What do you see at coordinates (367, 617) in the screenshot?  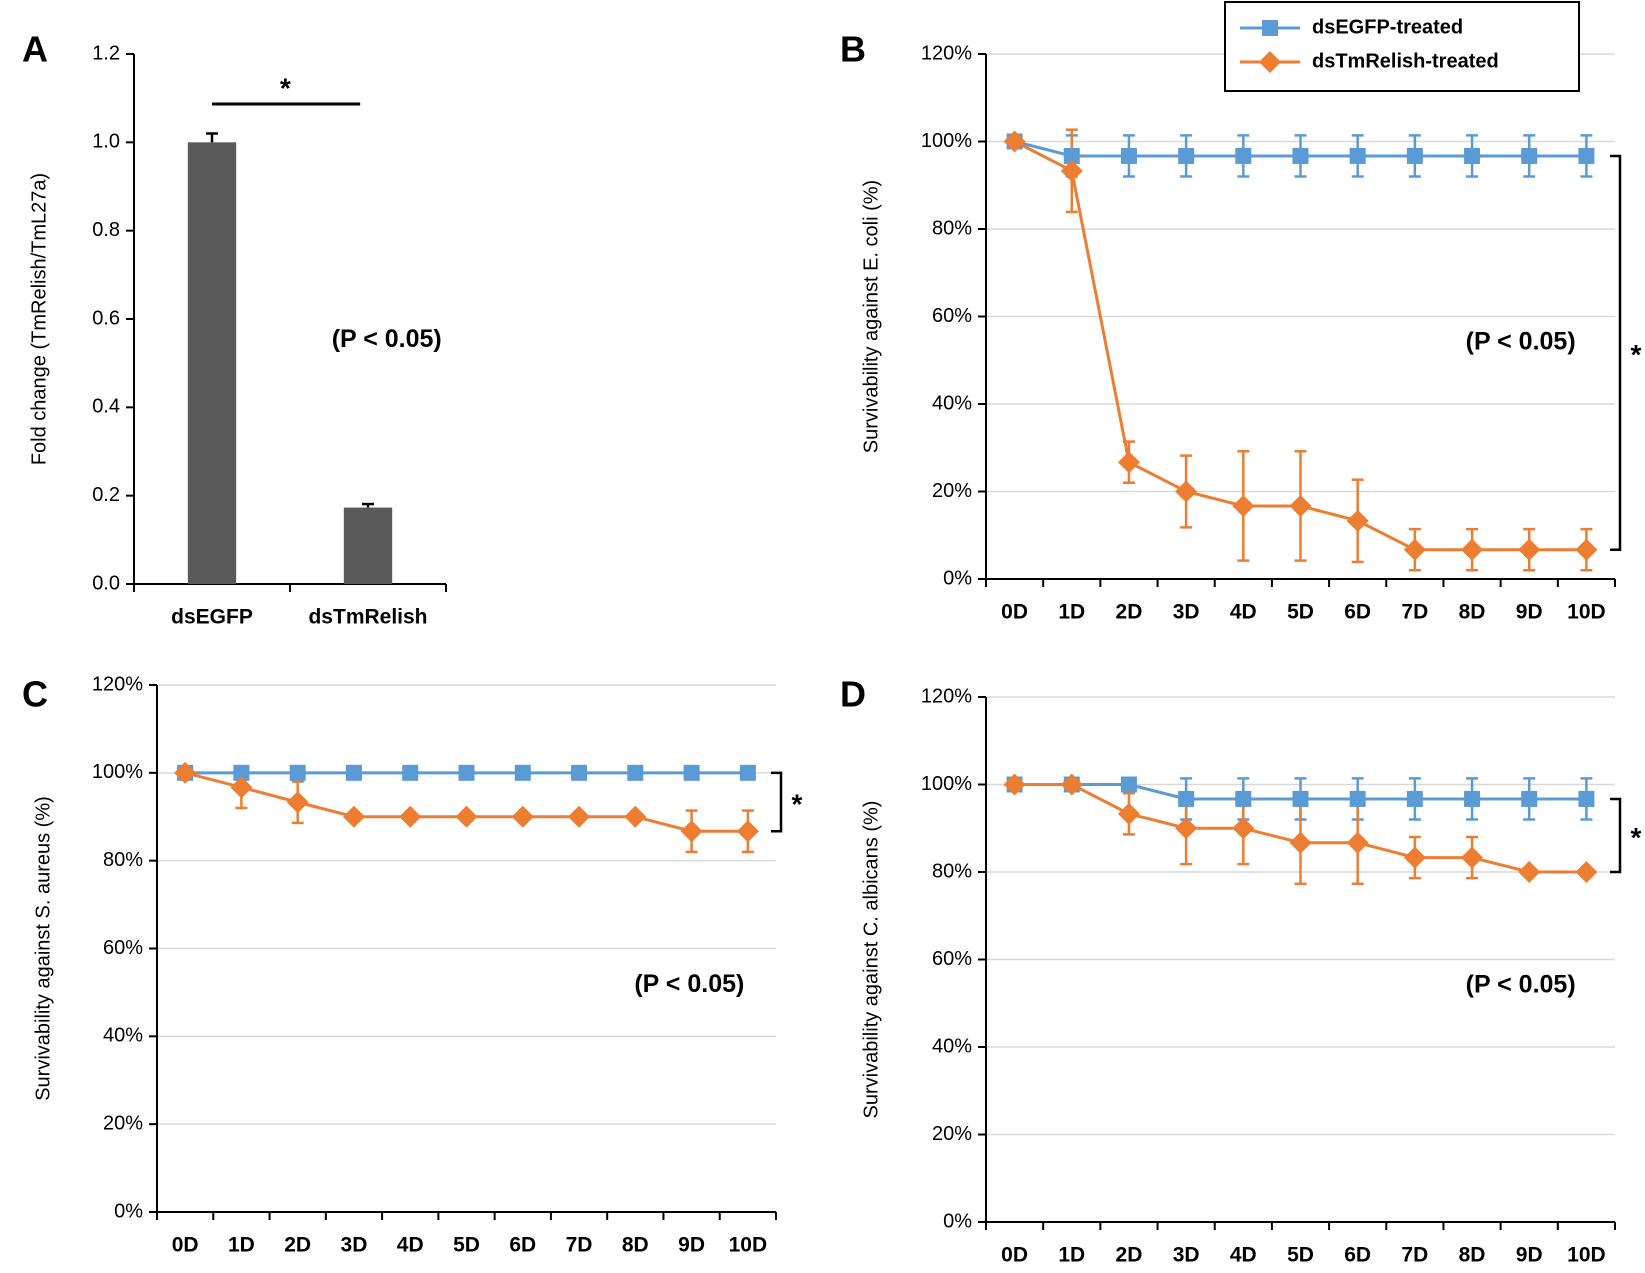 I see `x-tick-label: dsTmRelish` at bounding box center [367, 617].